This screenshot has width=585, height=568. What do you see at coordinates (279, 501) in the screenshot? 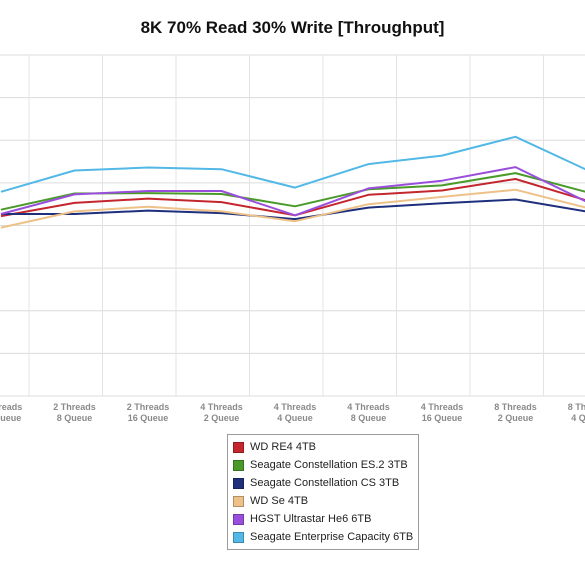
I see `legend-label: WD Se 4TB` at bounding box center [279, 501].